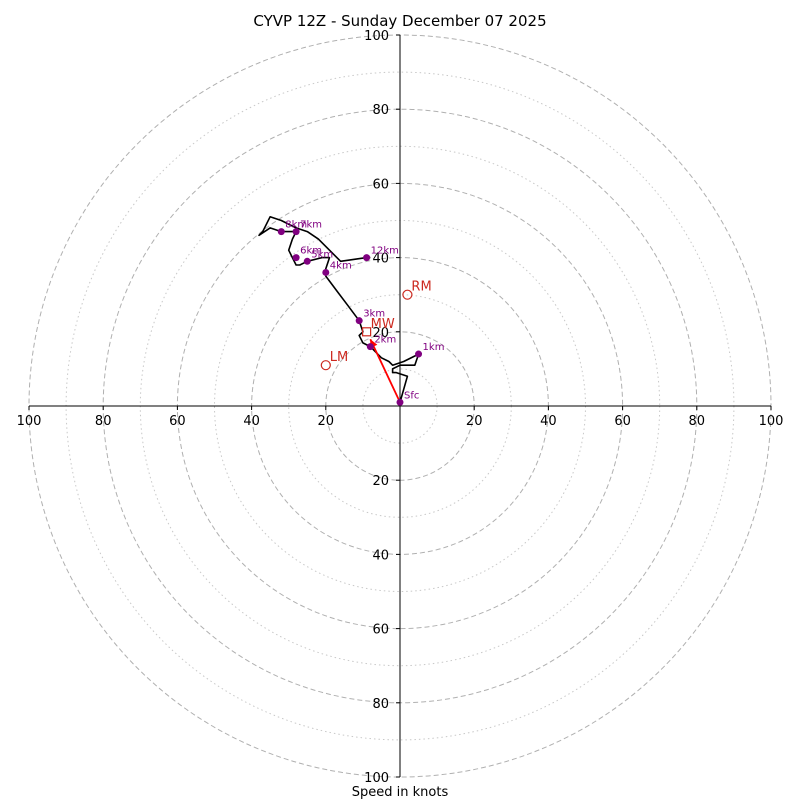  I want to click on storm-motion-markers: RM LM MW, so click(376, 325).